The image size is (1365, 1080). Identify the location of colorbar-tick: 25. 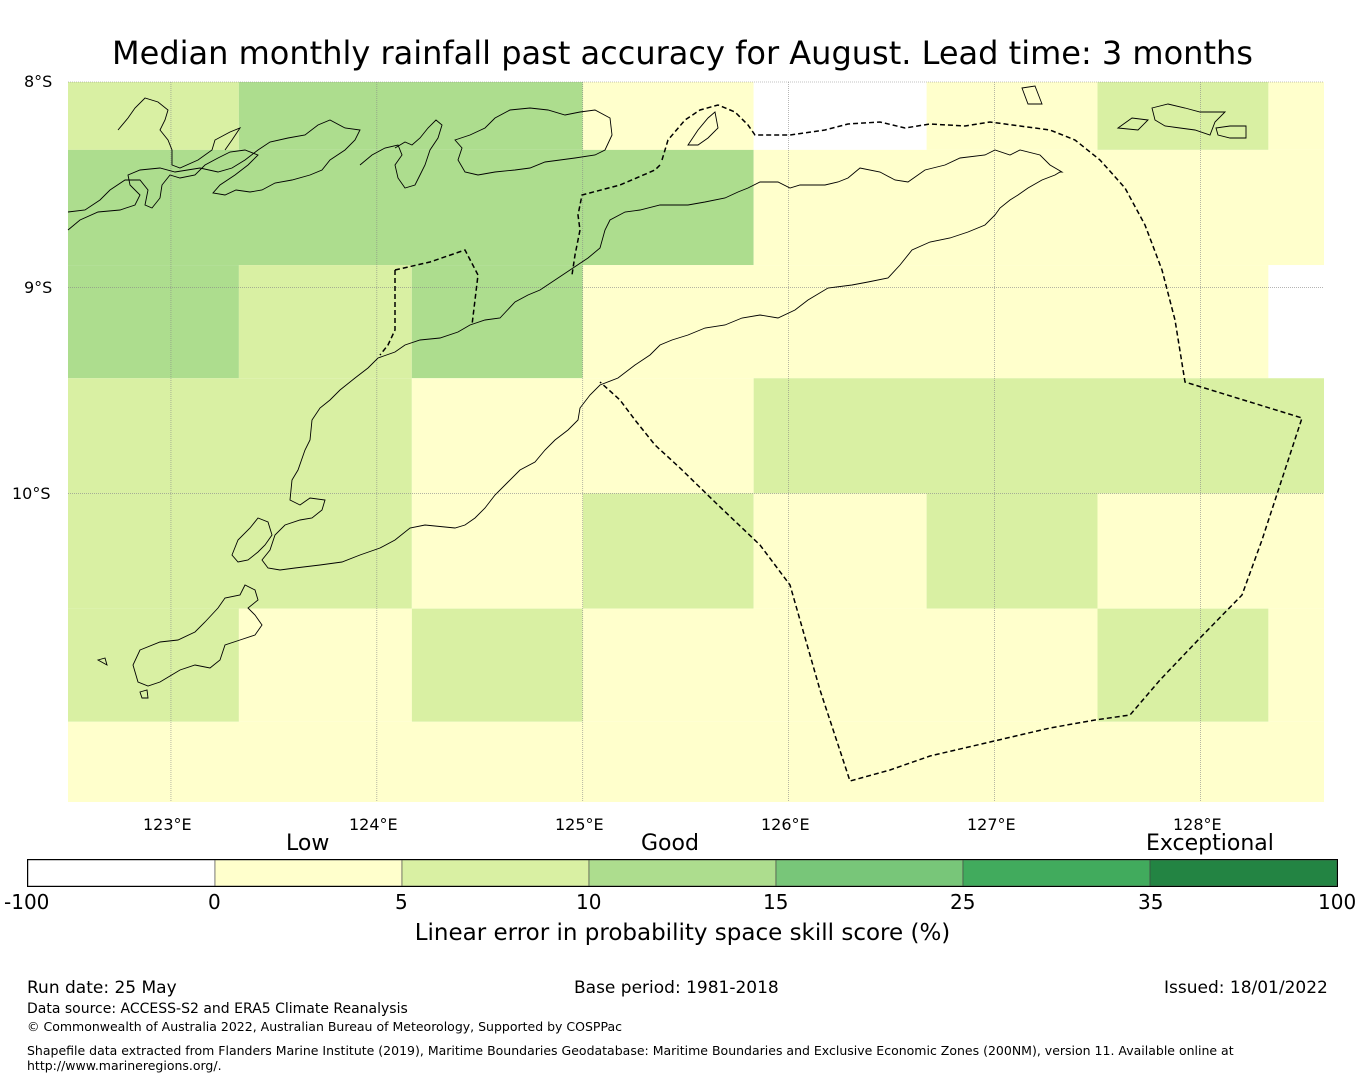
(963, 902).